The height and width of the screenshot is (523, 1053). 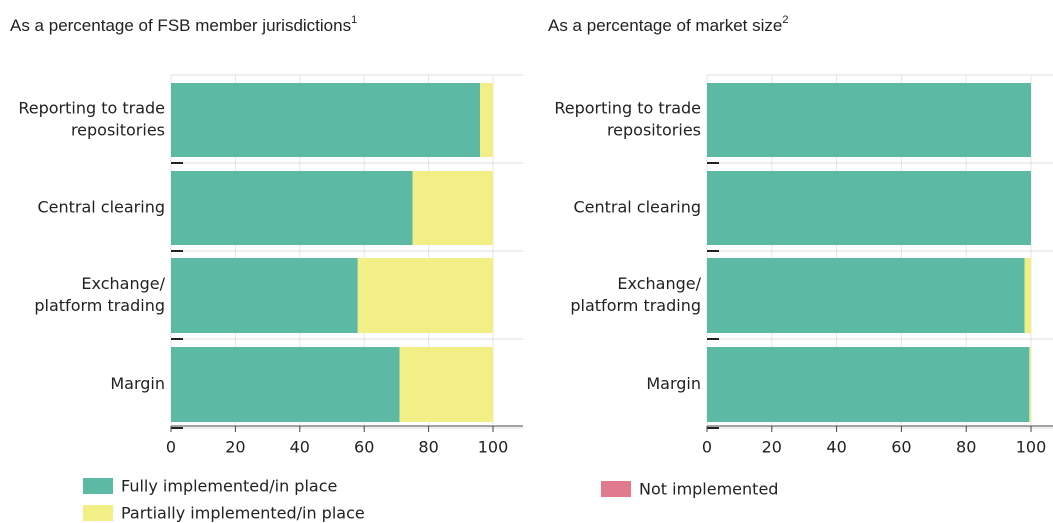 What do you see at coordinates (785, 20) in the screenshot?
I see `title-footnote: 2` at bounding box center [785, 20].